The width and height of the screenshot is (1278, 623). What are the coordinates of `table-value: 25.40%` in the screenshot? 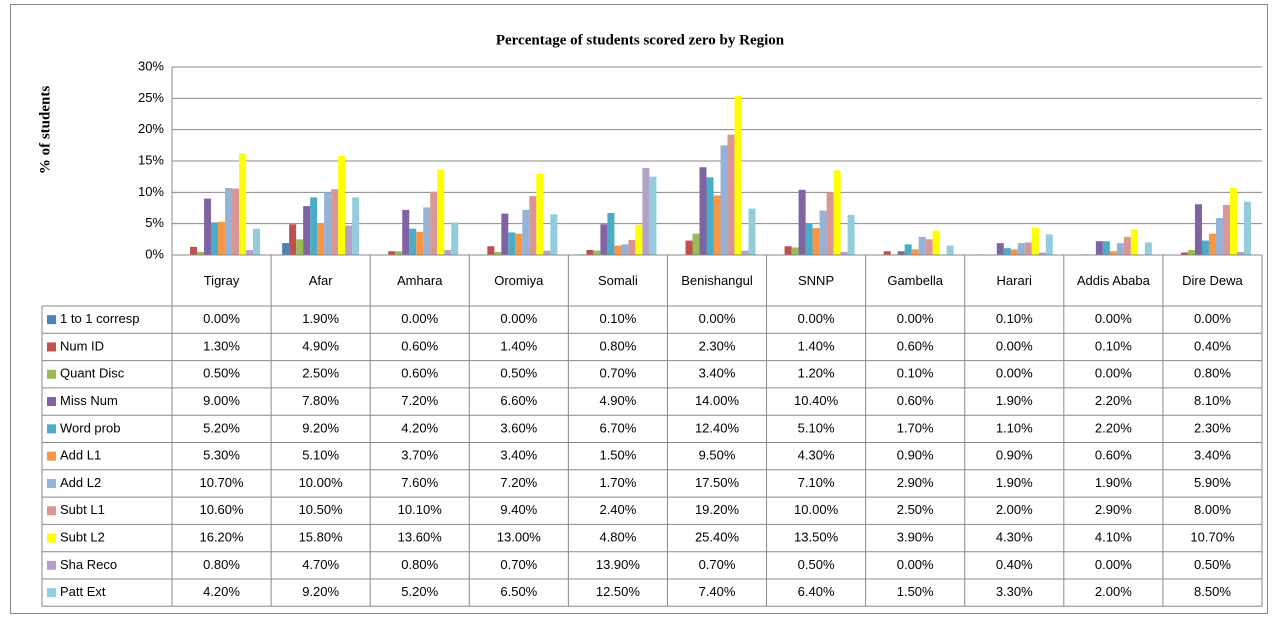 It's located at (717, 536).